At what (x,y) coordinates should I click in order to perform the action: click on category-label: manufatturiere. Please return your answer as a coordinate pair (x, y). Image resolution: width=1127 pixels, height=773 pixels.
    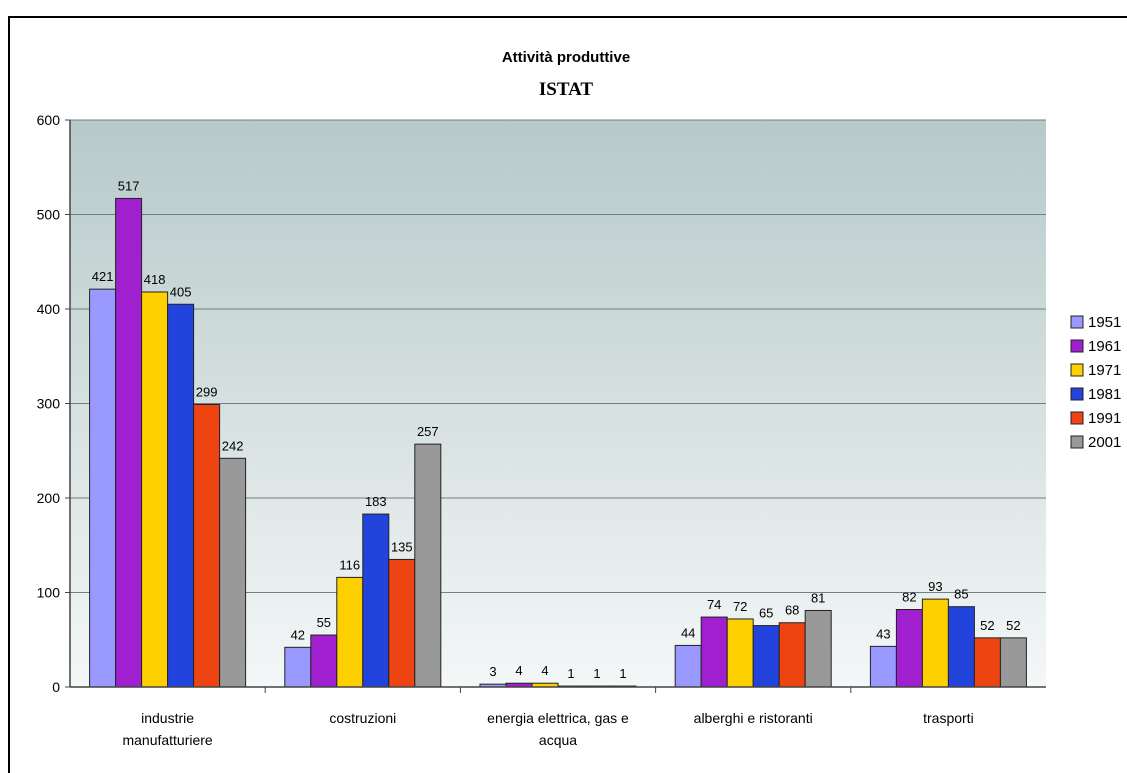
    Looking at the image, I should click on (167, 740).